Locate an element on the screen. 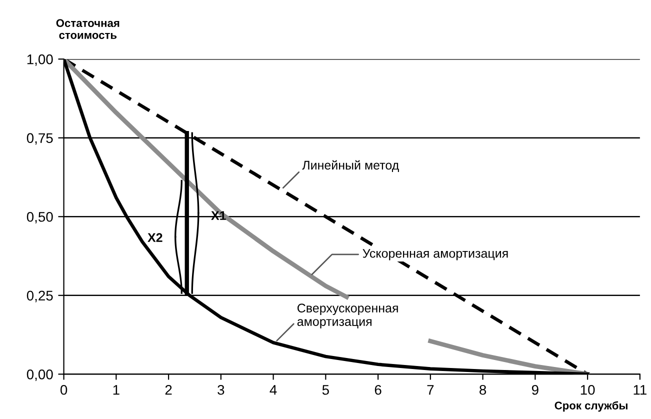 The image size is (651, 419). text: Ускоренная амортизация is located at coordinates (435, 254).